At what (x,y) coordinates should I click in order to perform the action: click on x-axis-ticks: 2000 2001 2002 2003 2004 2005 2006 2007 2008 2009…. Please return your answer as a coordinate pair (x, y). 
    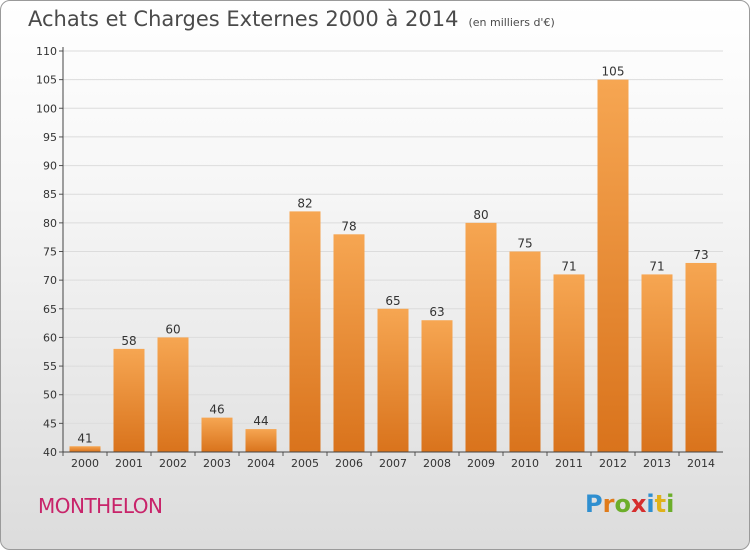
    Looking at the image, I should click on (388, 461).